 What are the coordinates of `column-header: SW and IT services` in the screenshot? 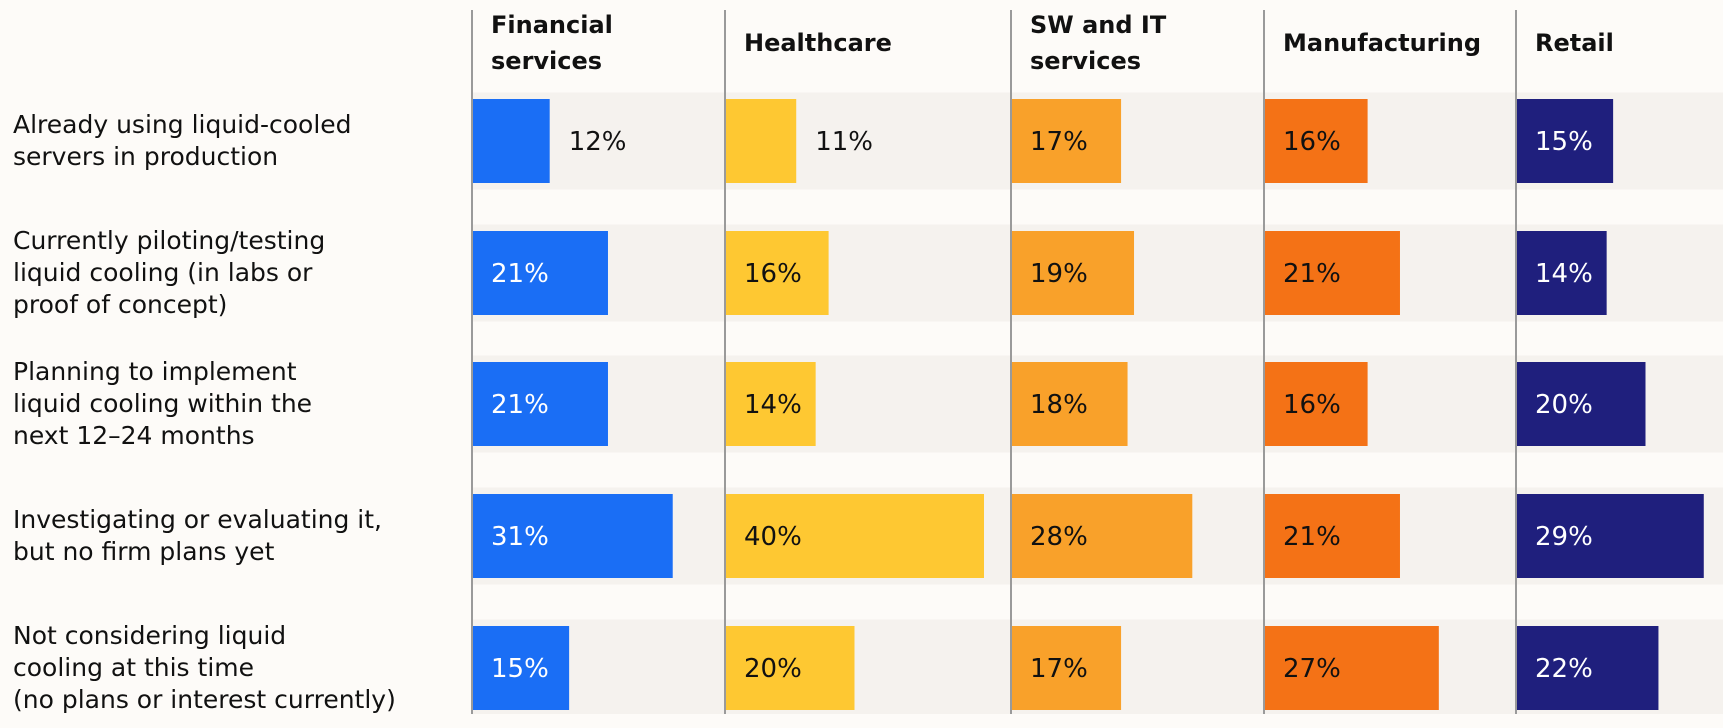 It's located at (1098, 43).